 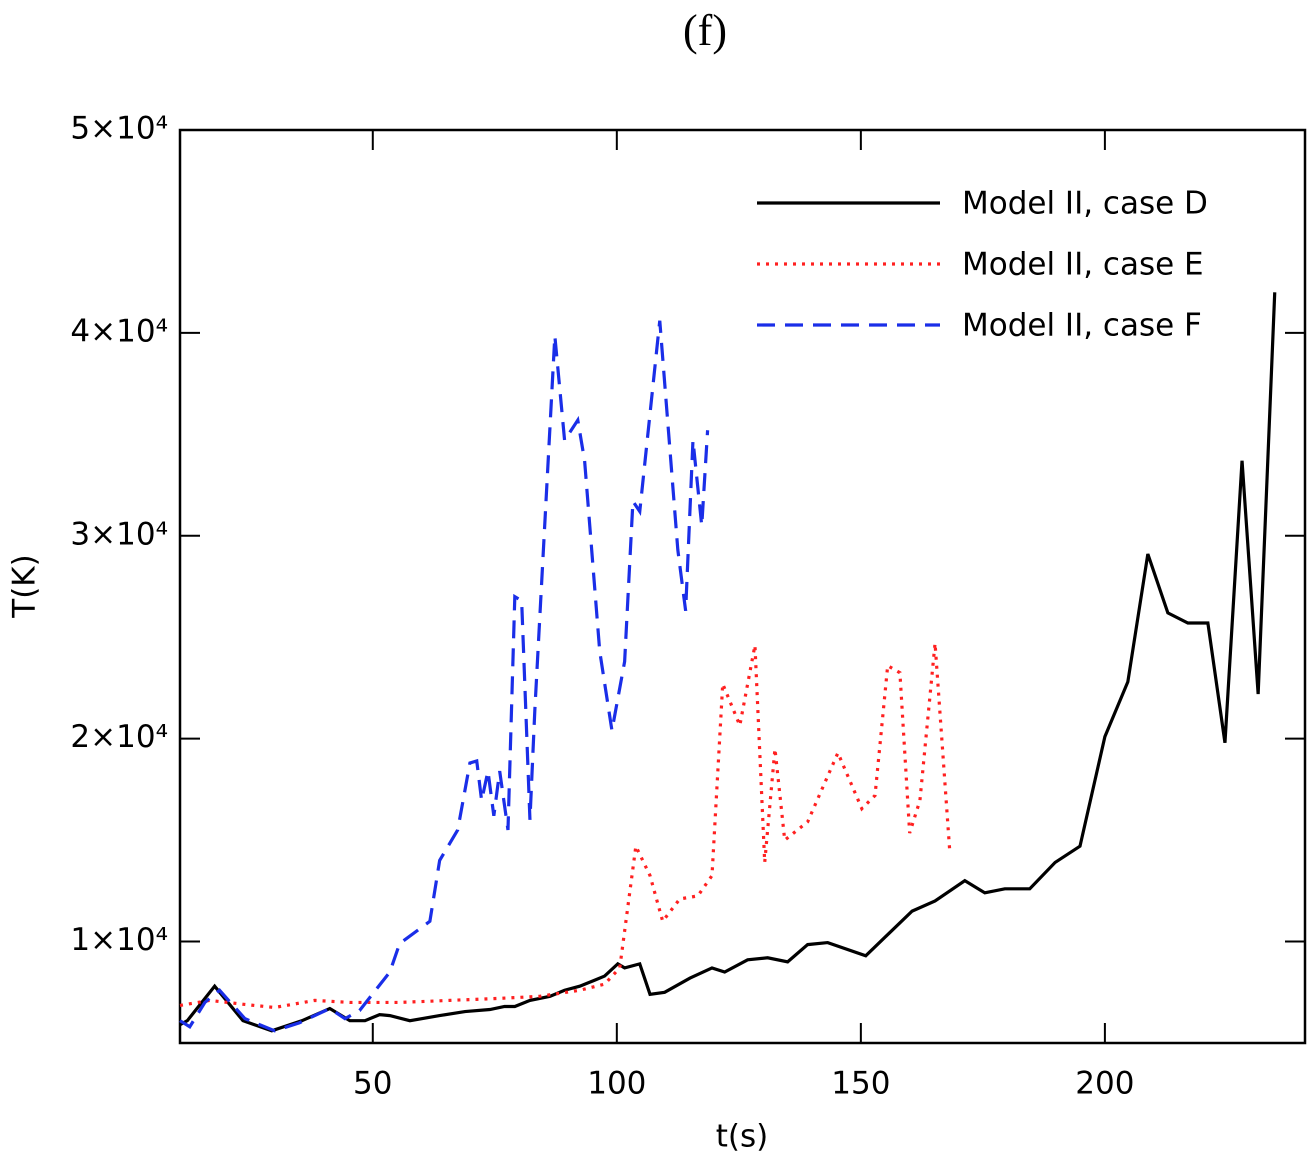 What do you see at coordinates (860, 1084) in the screenshot?
I see `x-tick-label: 150` at bounding box center [860, 1084].